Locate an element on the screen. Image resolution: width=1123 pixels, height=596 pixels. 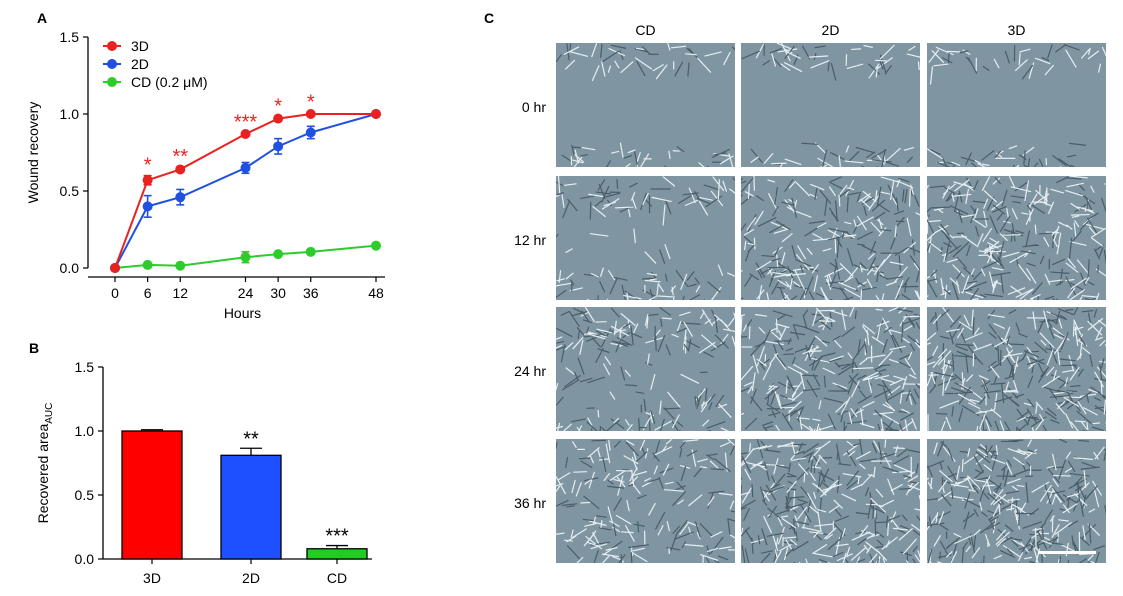
y-axis-label-subscript: AUC is located at coordinates (49, 413).